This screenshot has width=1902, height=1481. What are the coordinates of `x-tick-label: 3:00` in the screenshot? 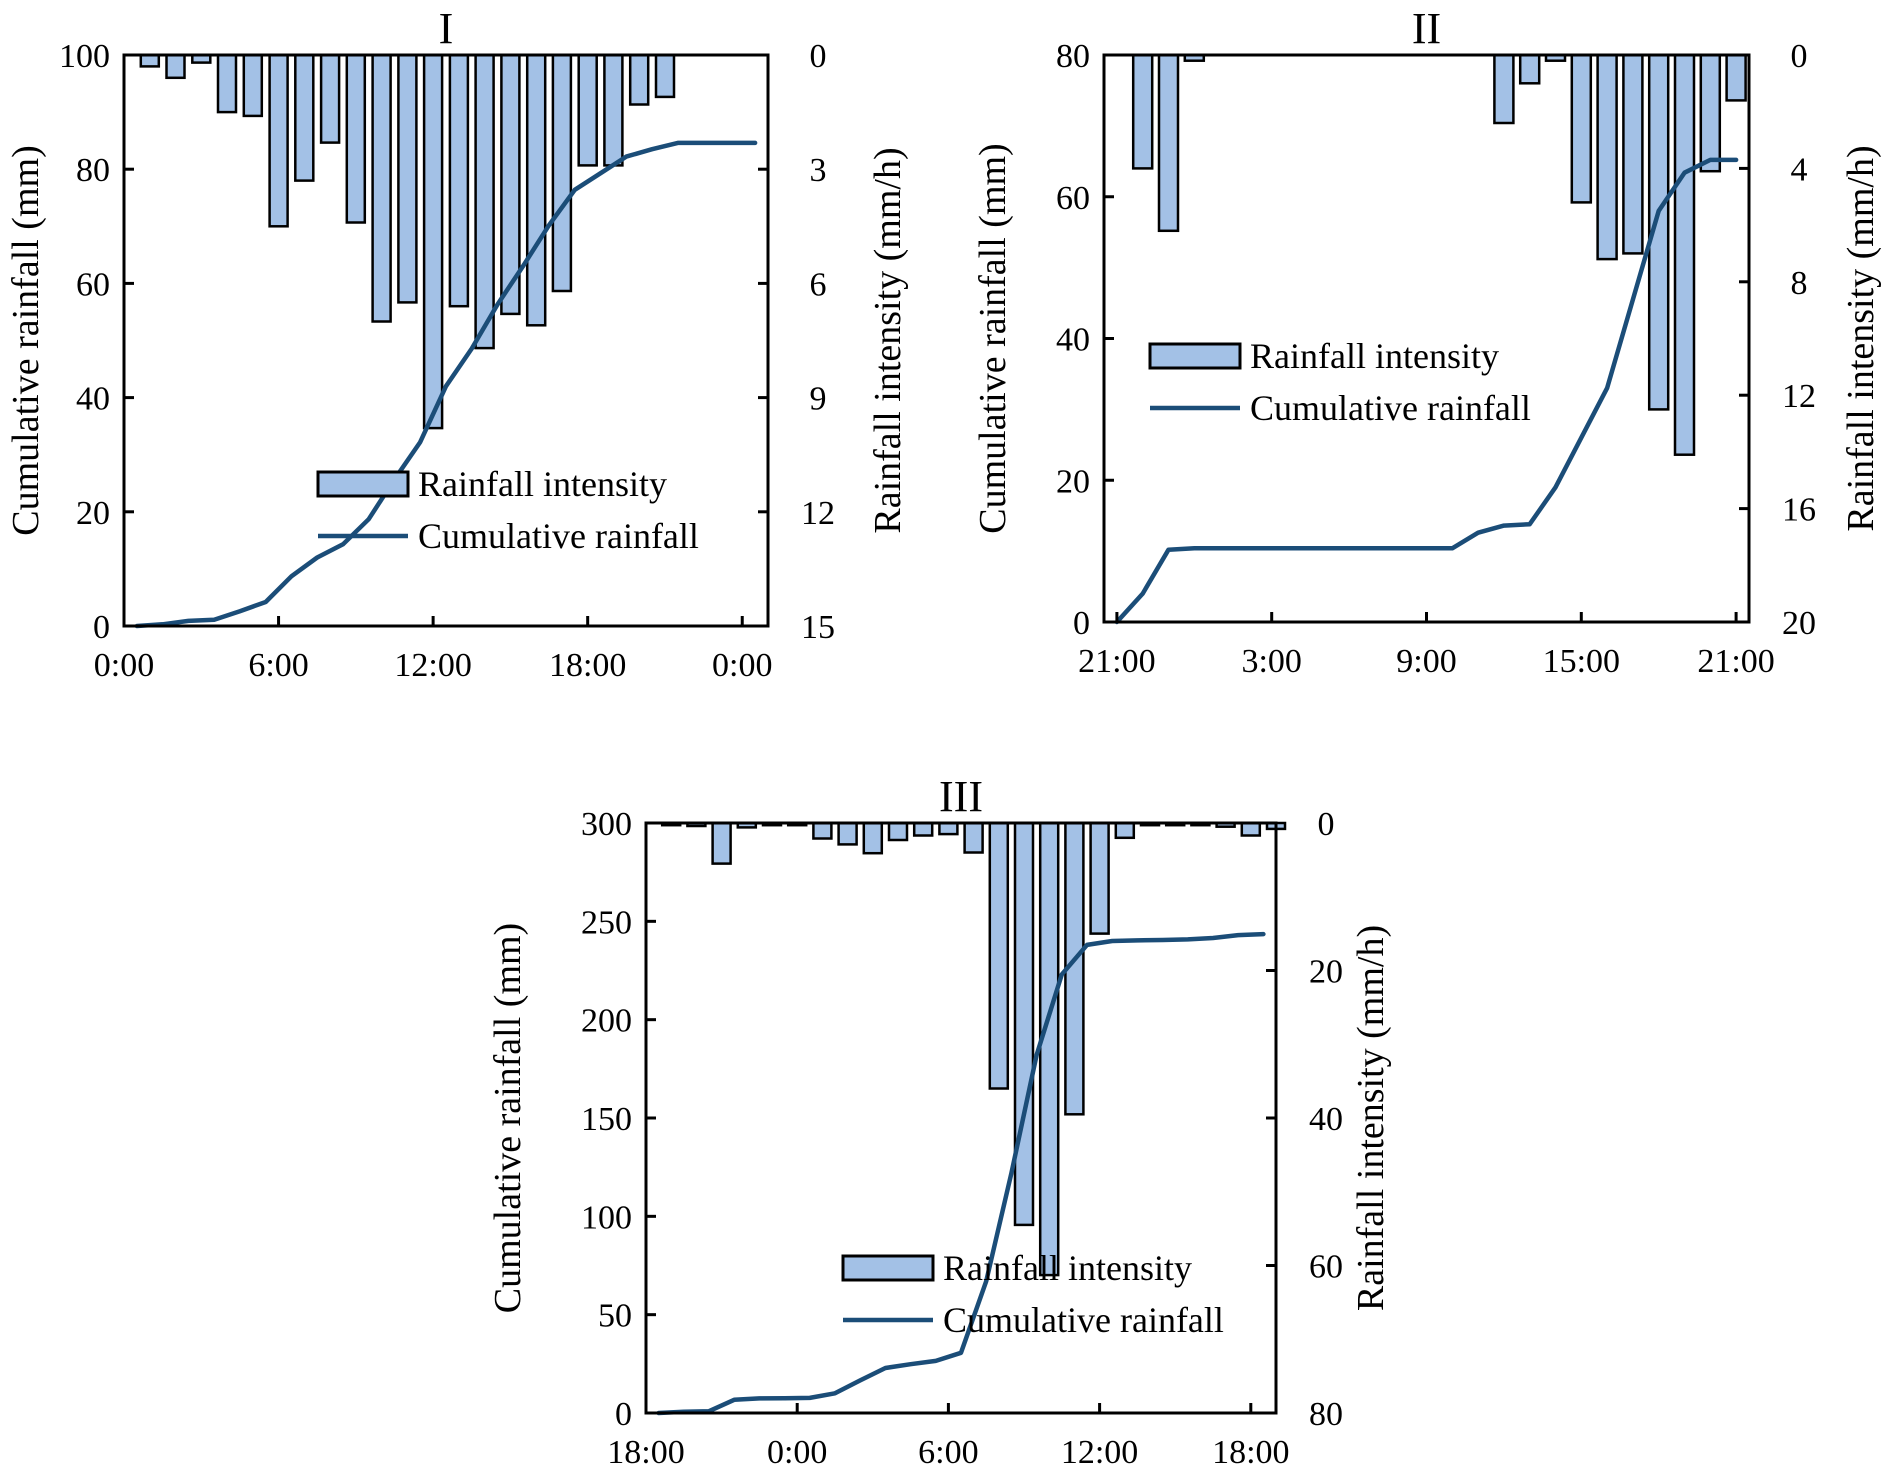 It's located at (1271, 661).